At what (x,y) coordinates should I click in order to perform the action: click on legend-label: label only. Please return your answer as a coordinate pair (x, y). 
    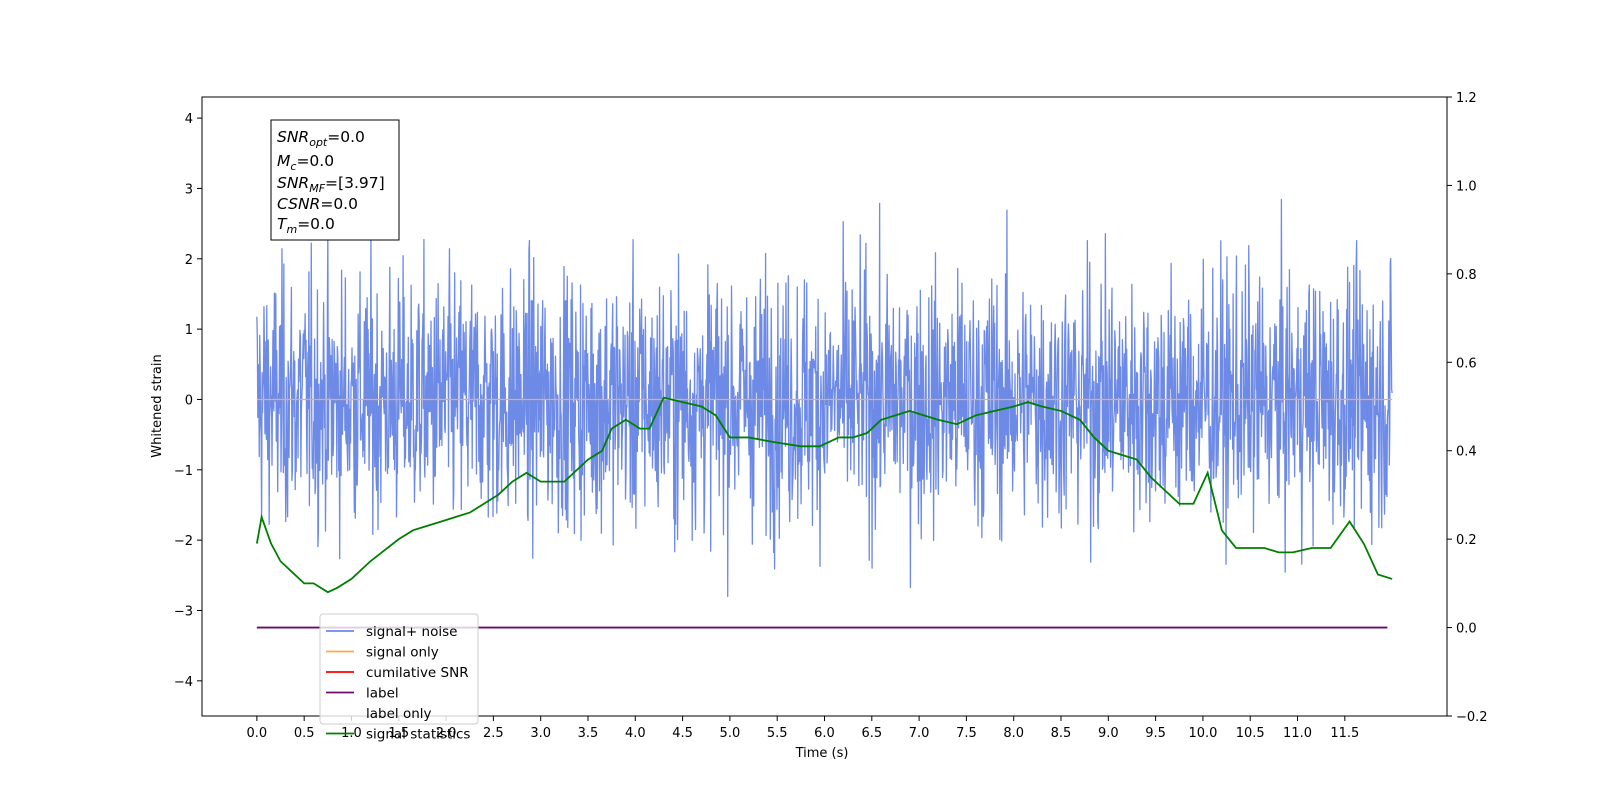
    Looking at the image, I should click on (399, 714).